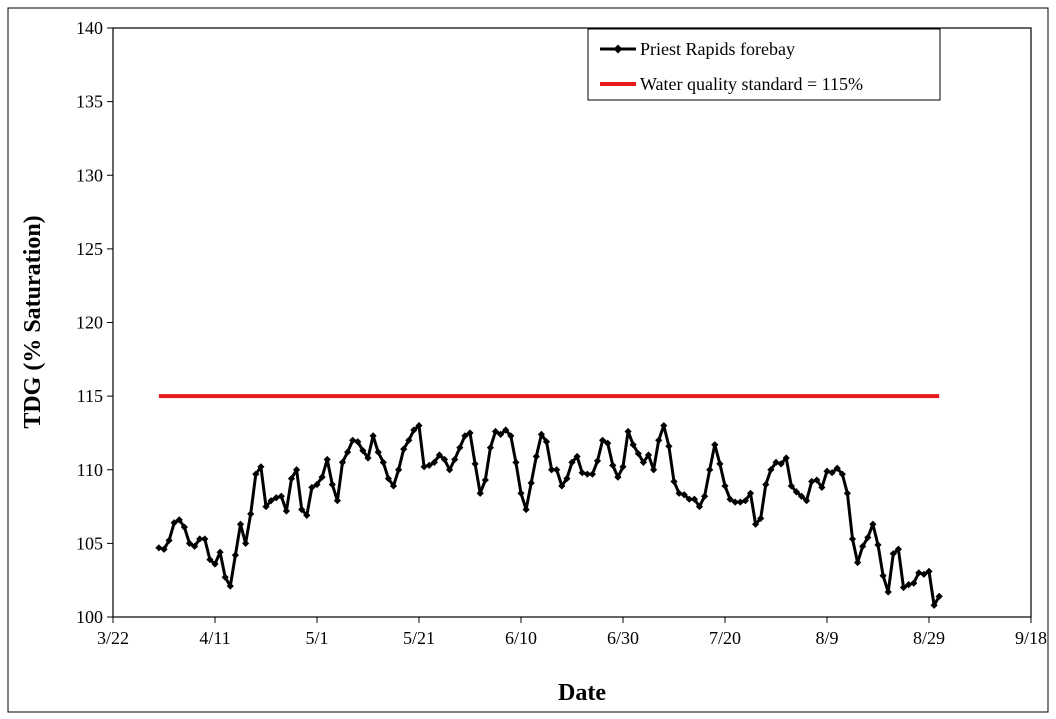 This screenshot has height=719, width=1056. I want to click on x-axis-label: Date, so click(582, 693).